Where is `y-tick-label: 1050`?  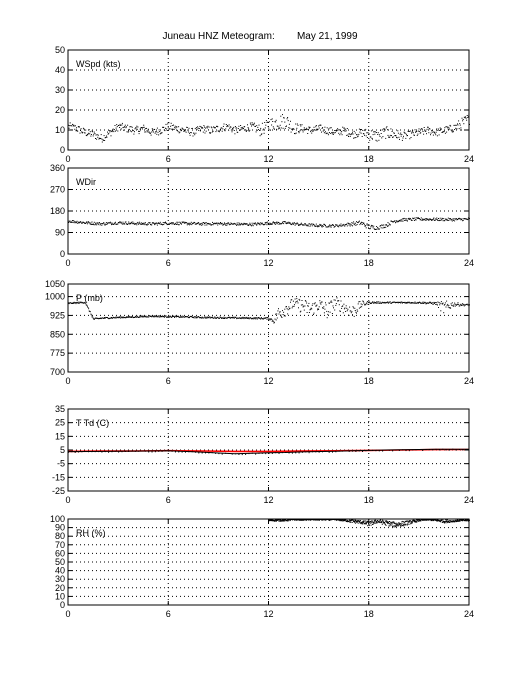 y-tick-label: 1050 is located at coordinates (55, 284).